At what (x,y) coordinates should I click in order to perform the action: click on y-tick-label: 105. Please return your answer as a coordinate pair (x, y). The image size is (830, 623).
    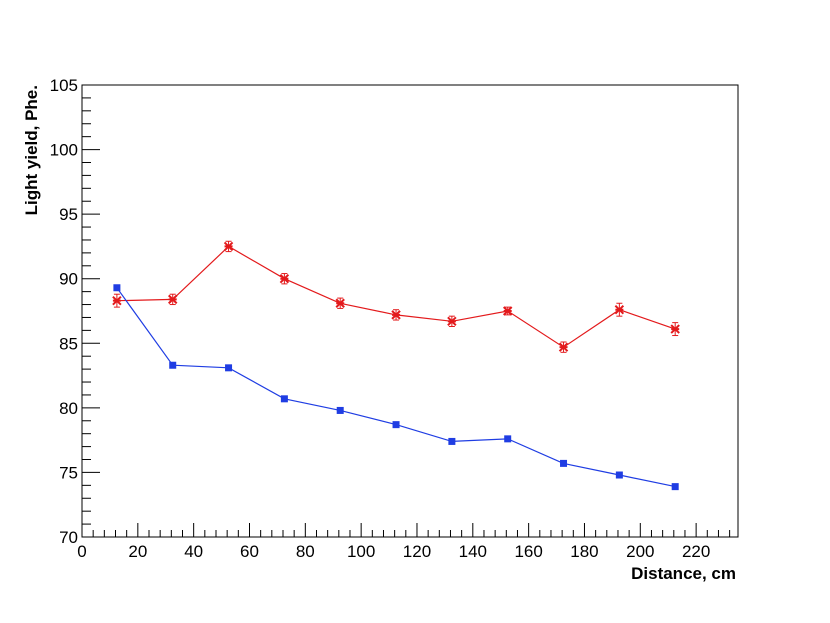
    Looking at the image, I should click on (64, 85).